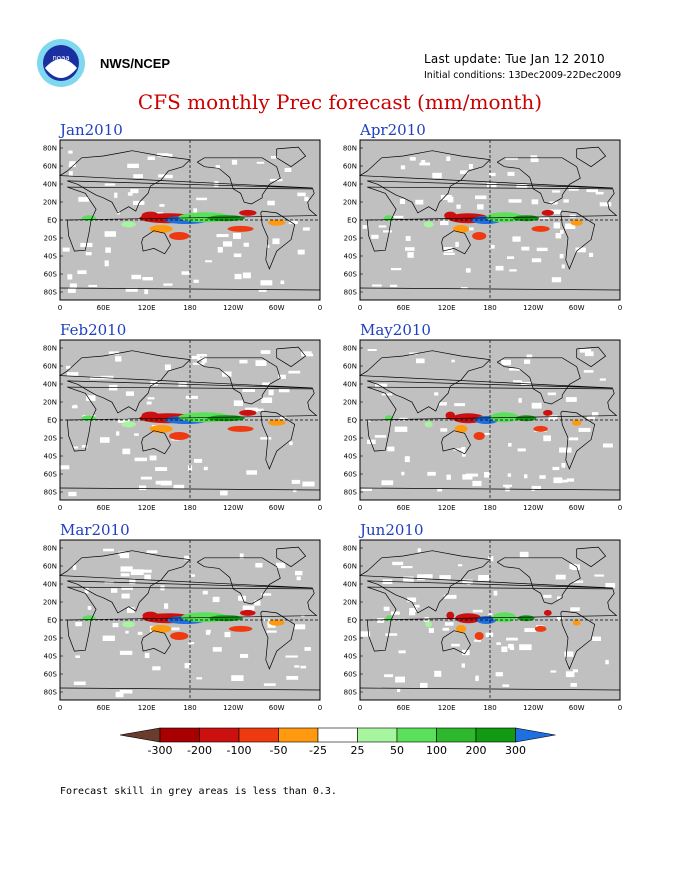 The image size is (680, 880). What do you see at coordinates (140, 735) in the screenshot?
I see `colorbar-lower-arrow` at bounding box center [140, 735].